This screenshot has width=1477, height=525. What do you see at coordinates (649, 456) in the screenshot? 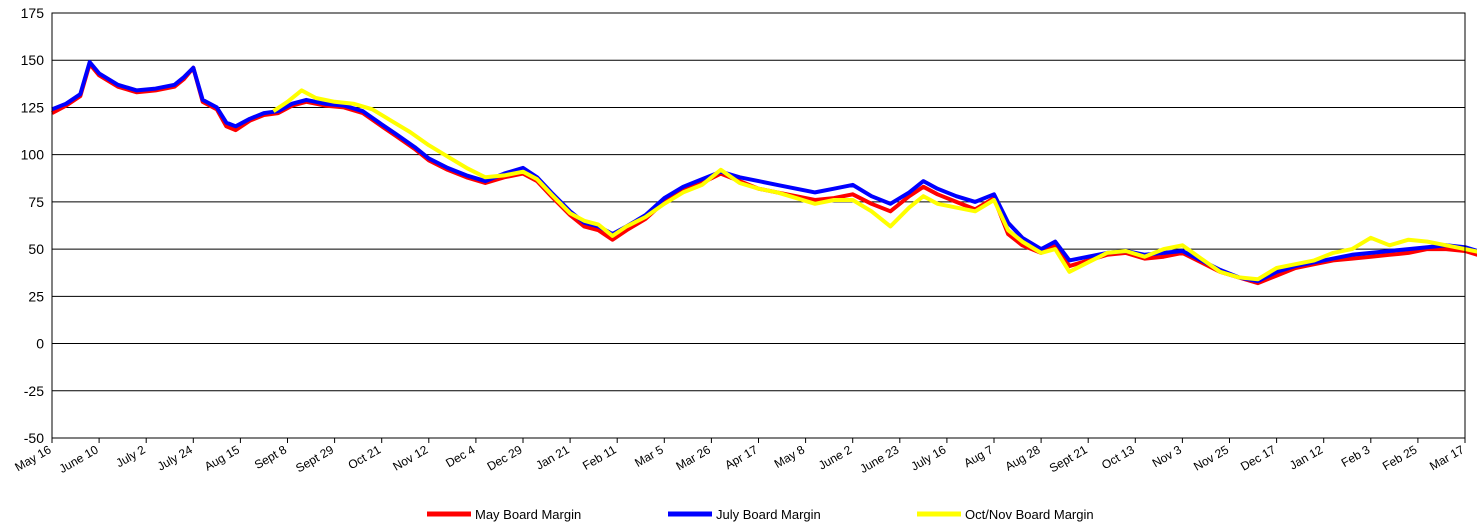
I see `x-tick-label: Mar 5` at bounding box center [649, 456].